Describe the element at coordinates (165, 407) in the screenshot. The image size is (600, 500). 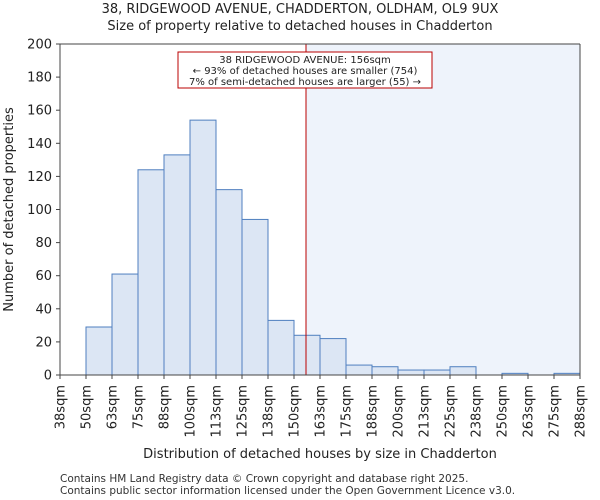
I see `x-tick-label: 88sqm` at that location.